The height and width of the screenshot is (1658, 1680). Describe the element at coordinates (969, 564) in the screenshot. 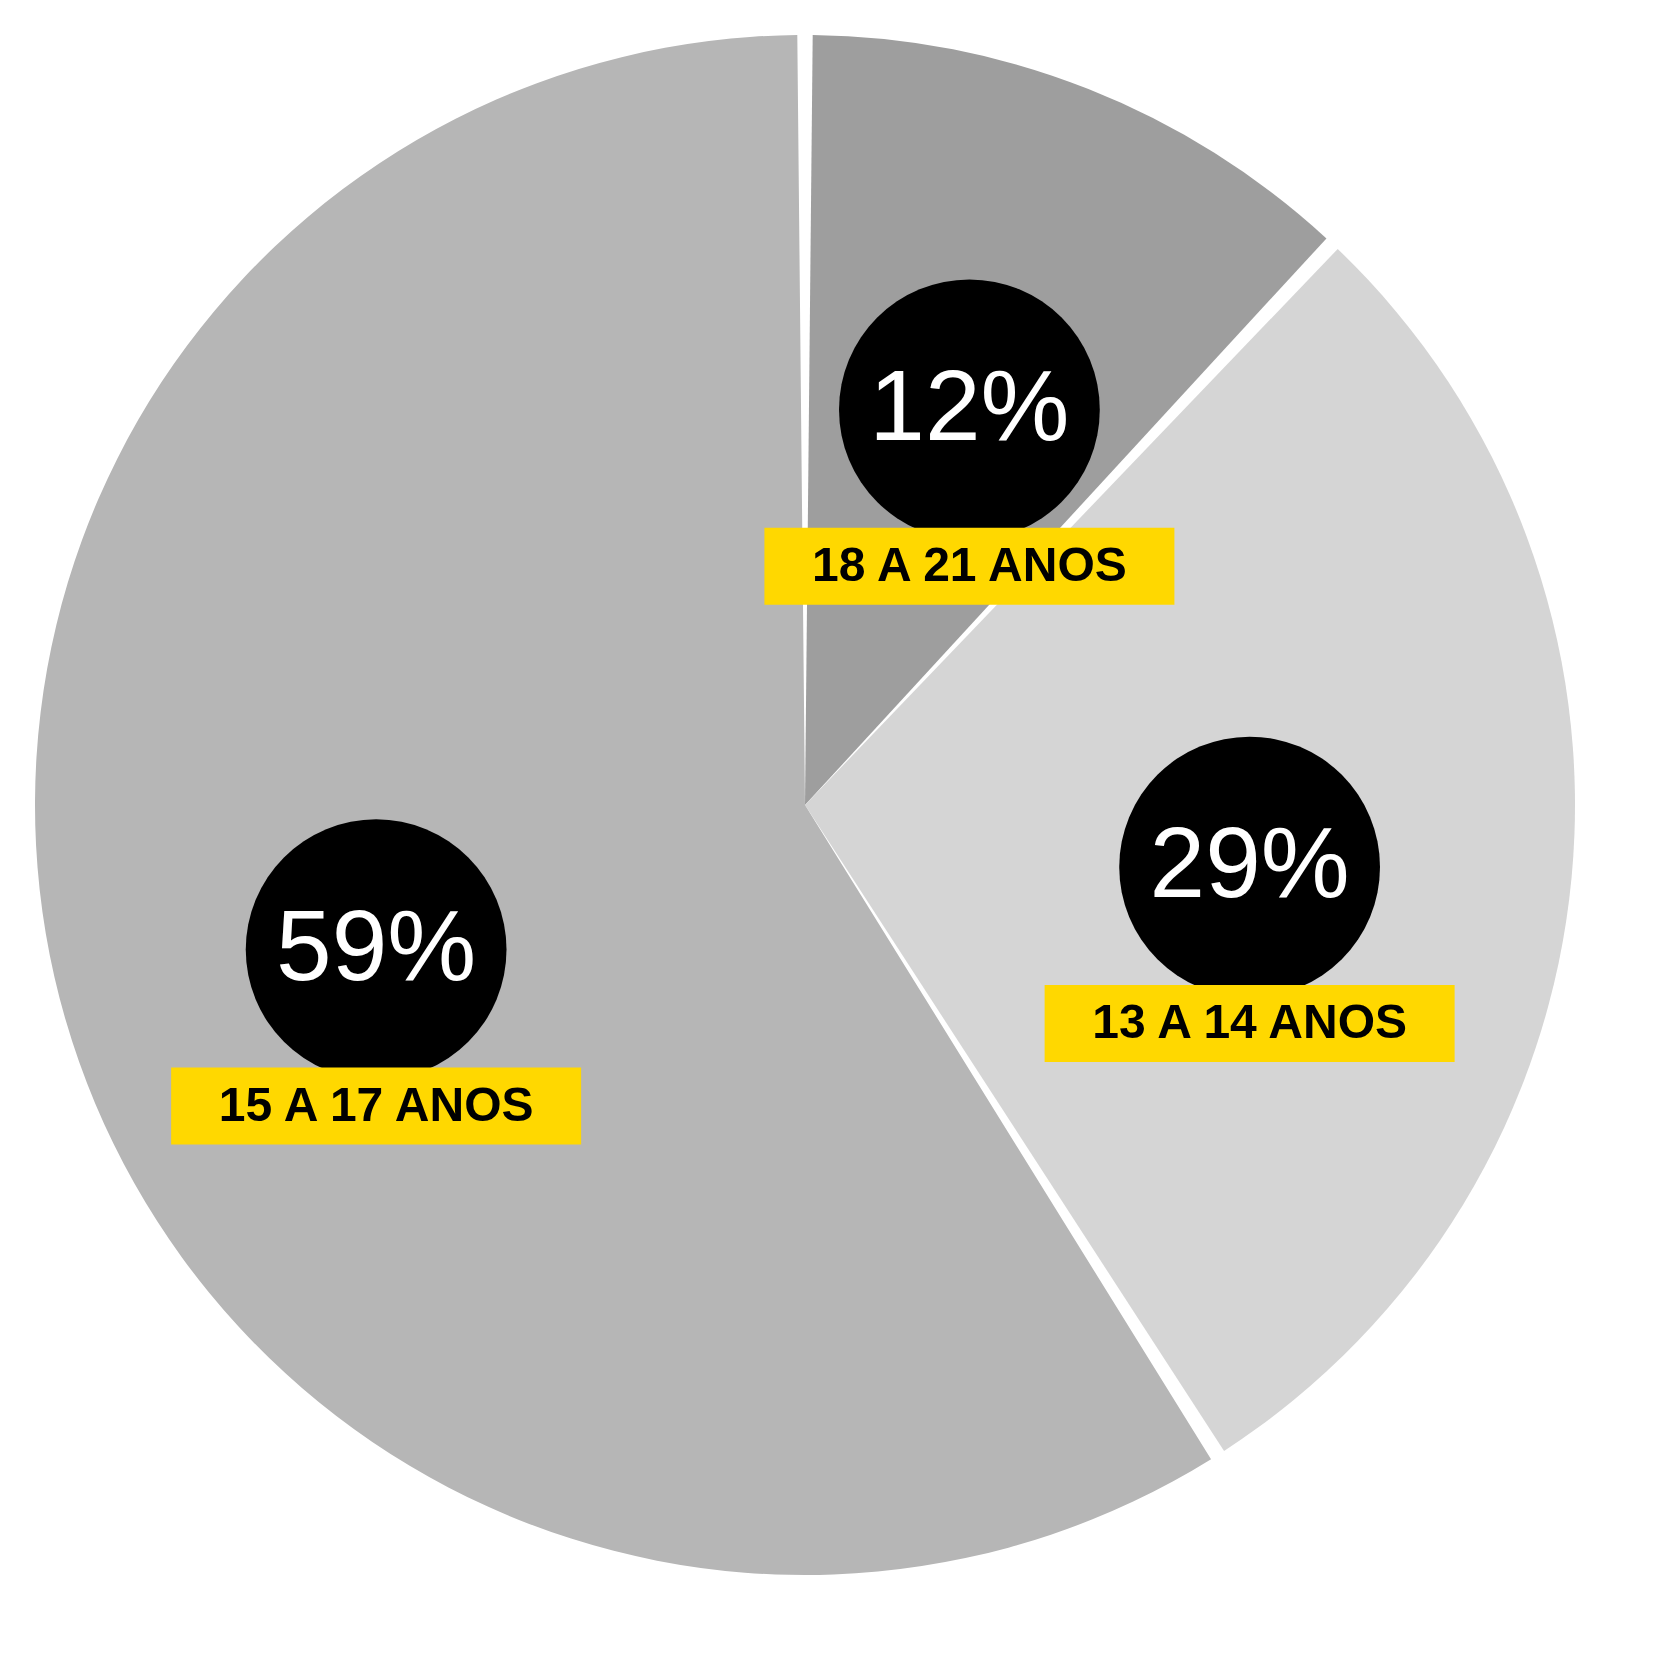

I see `slice-label: 18 A 21 ANOS` at that location.